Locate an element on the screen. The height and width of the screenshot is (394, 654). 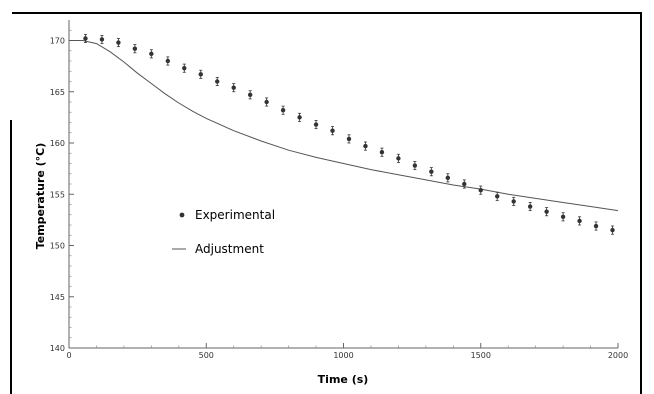
y-tick-label: 170 is located at coordinates (57, 41).